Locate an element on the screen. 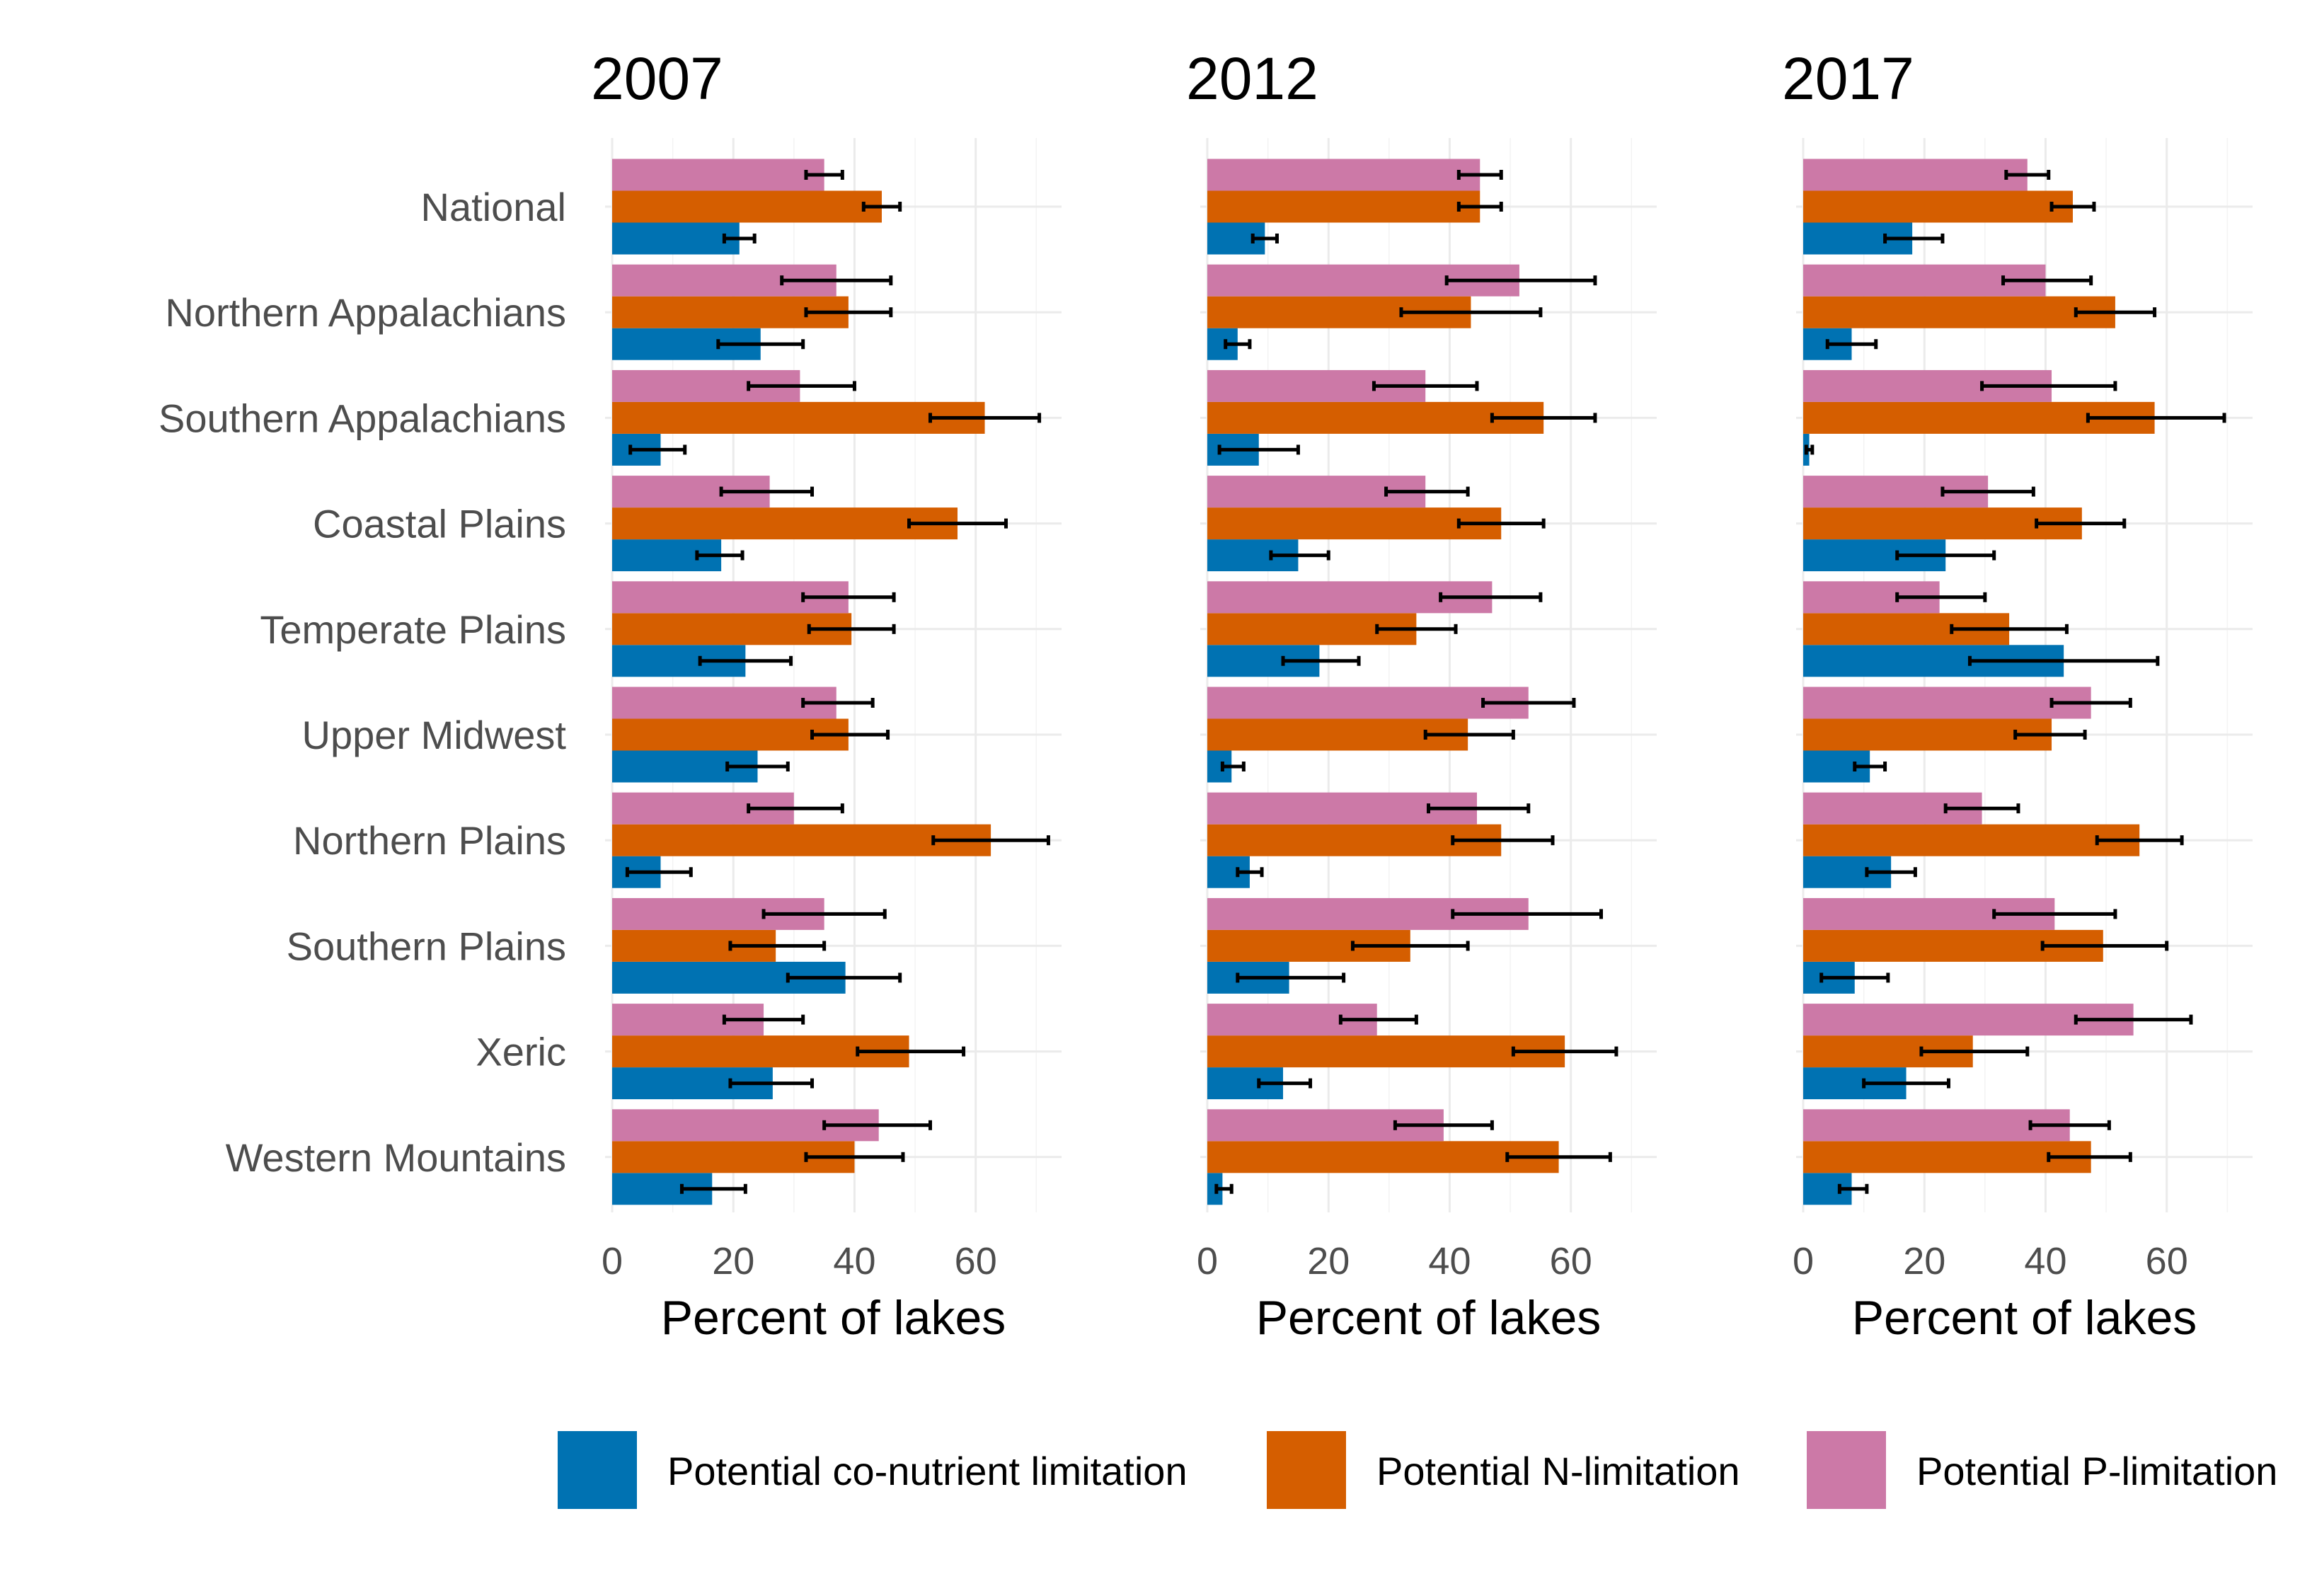 This screenshot has width=2300, height=1596. category-label: Upper Midwest is located at coordinates (435, 735).